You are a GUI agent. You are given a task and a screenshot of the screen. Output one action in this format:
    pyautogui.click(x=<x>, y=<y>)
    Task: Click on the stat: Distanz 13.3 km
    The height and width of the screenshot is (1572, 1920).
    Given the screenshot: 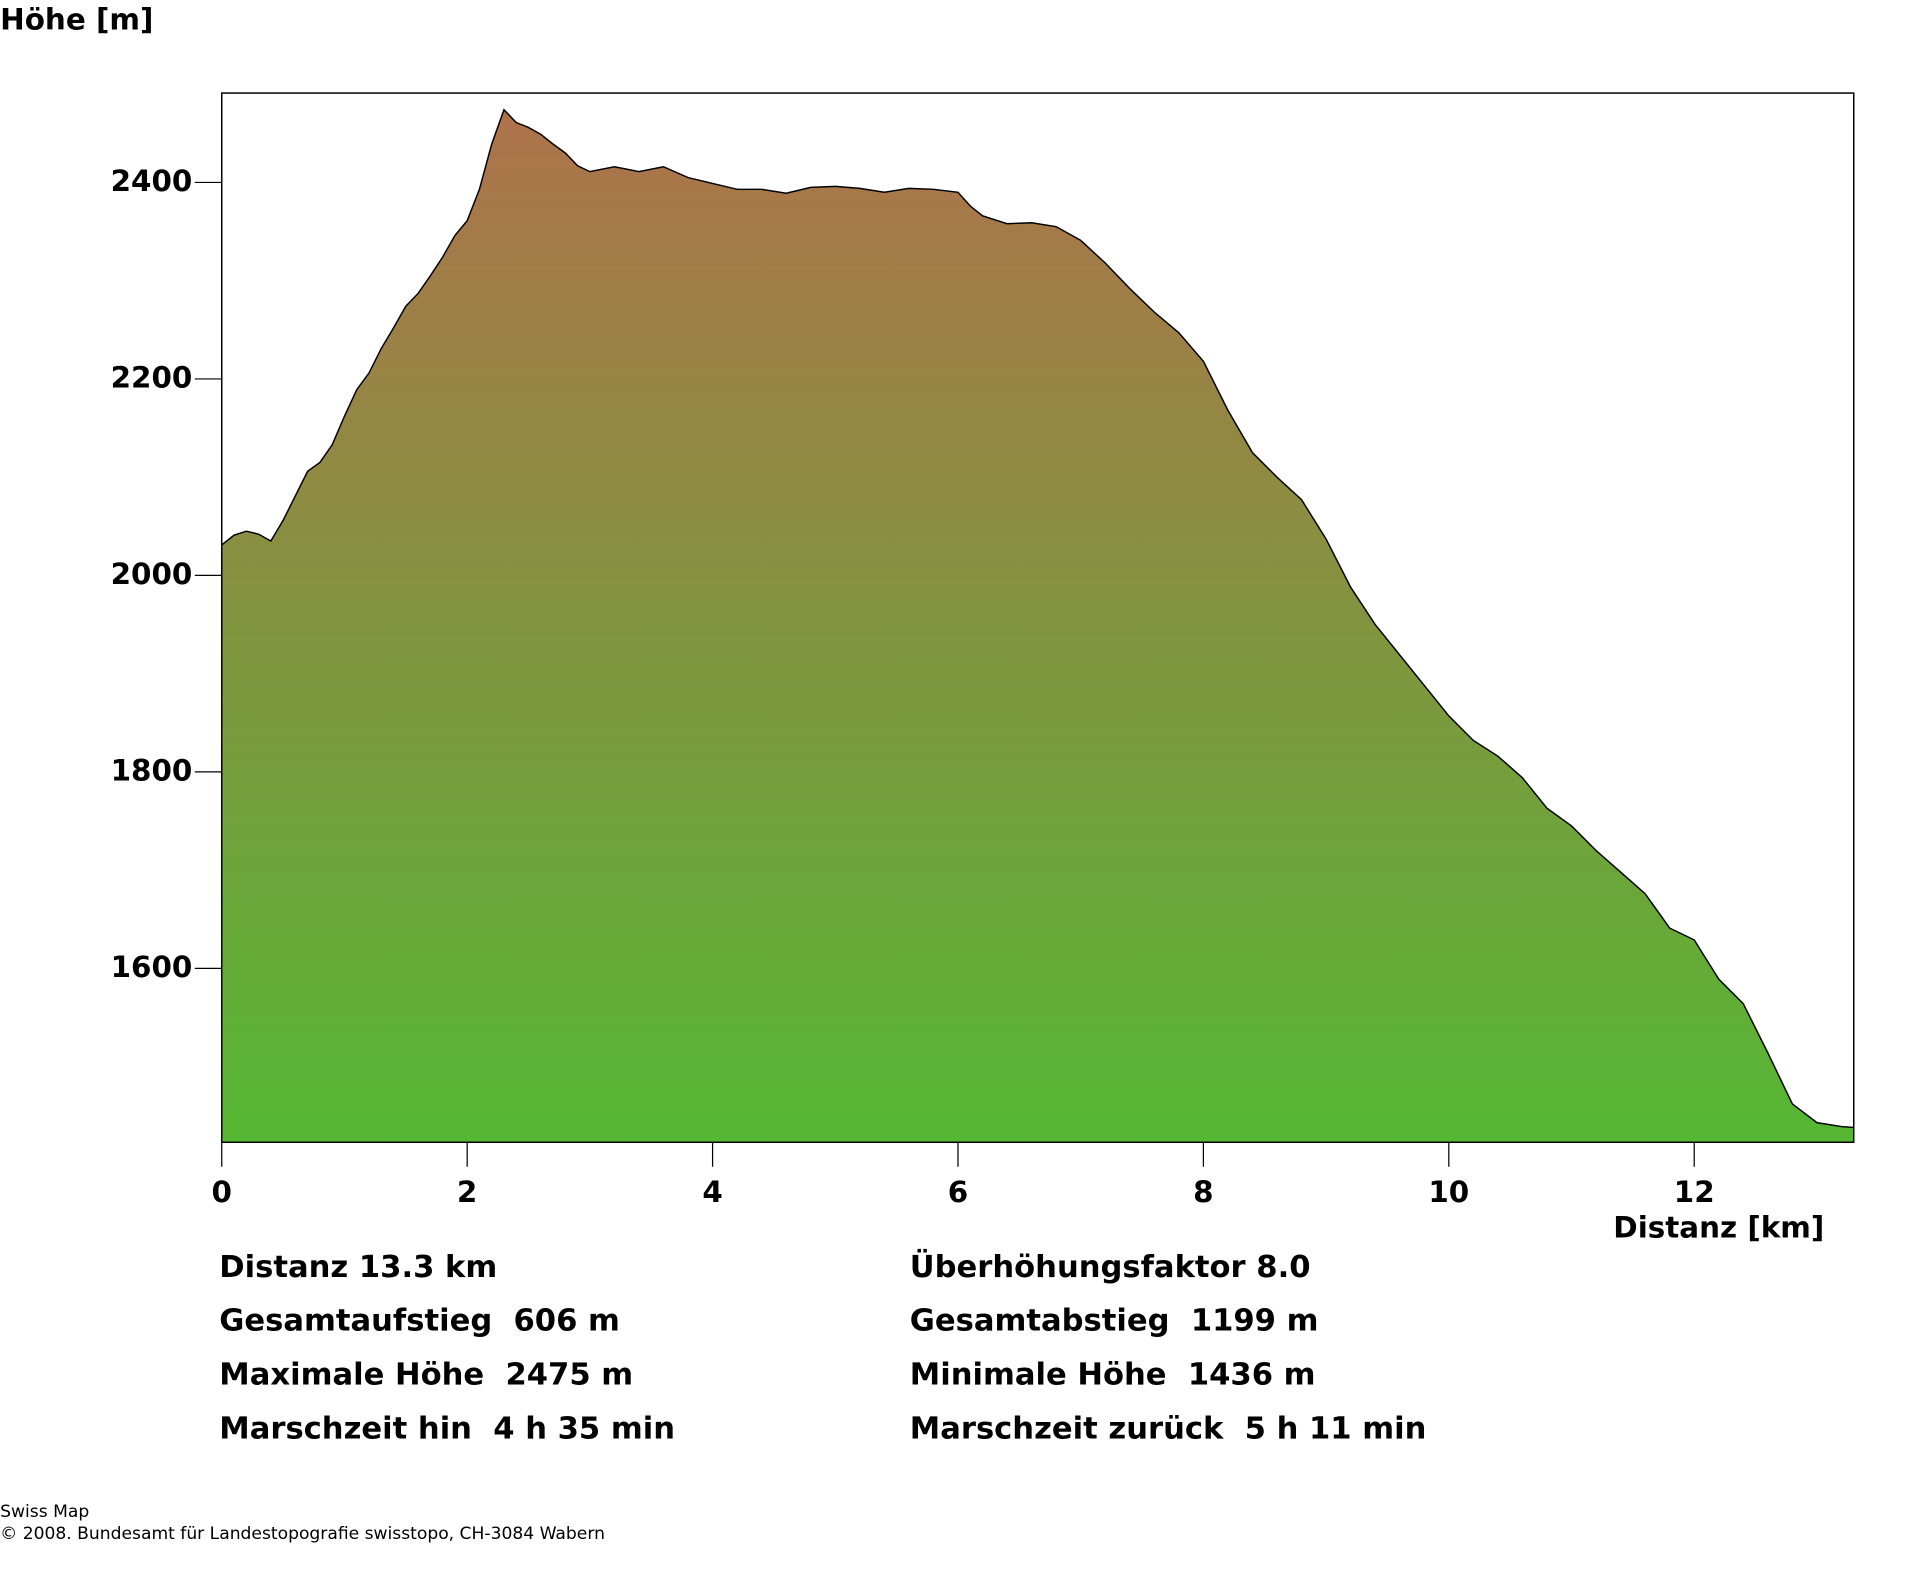 What is the action you would take?
    pyautogui.click(x=358, y=1267)
    